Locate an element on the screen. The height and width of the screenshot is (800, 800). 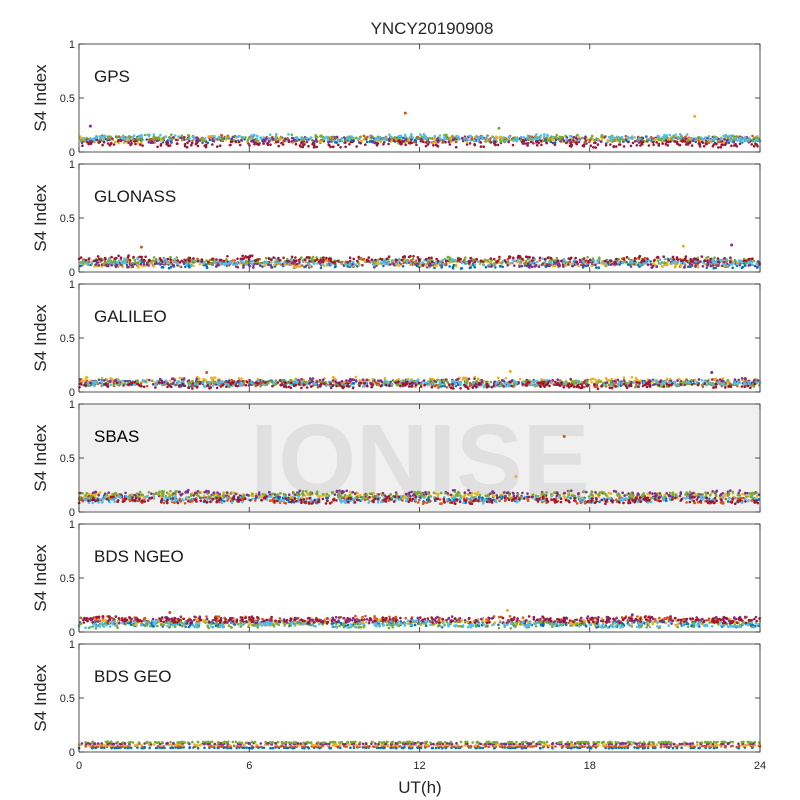
outlier-point is located at coordinates (683, 246).